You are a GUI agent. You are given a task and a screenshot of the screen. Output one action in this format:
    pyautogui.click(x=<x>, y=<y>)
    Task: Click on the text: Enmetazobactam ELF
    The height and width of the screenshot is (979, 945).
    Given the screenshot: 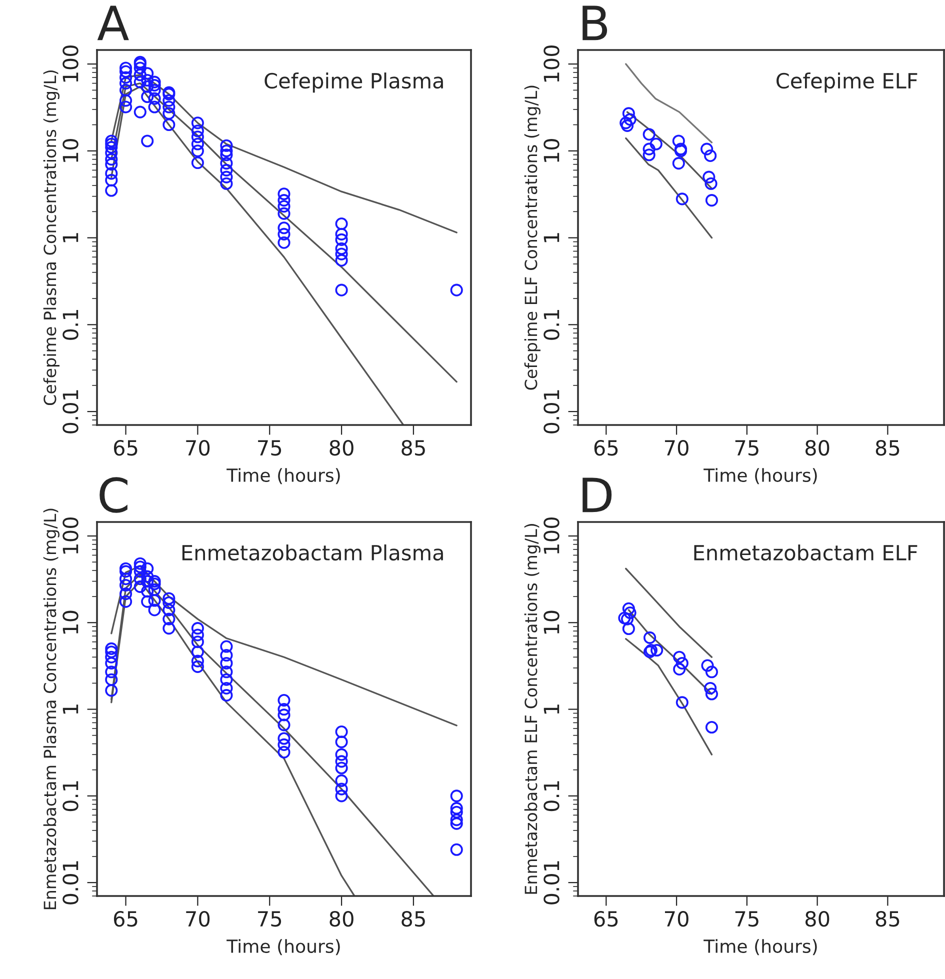 What is the action you would take?
    pyautogui.click(x=806, y=552)
    